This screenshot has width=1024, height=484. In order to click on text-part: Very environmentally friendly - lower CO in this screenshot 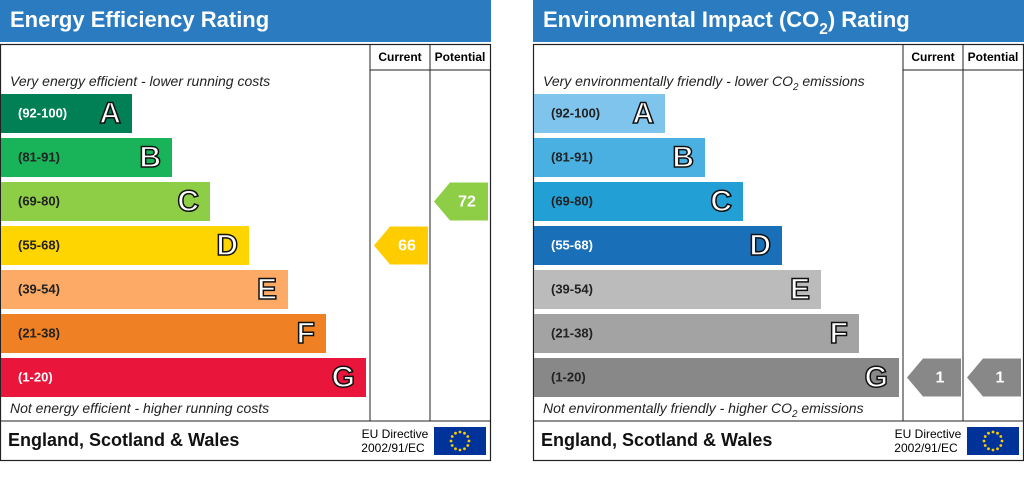, I will do `click(668, 81)`.